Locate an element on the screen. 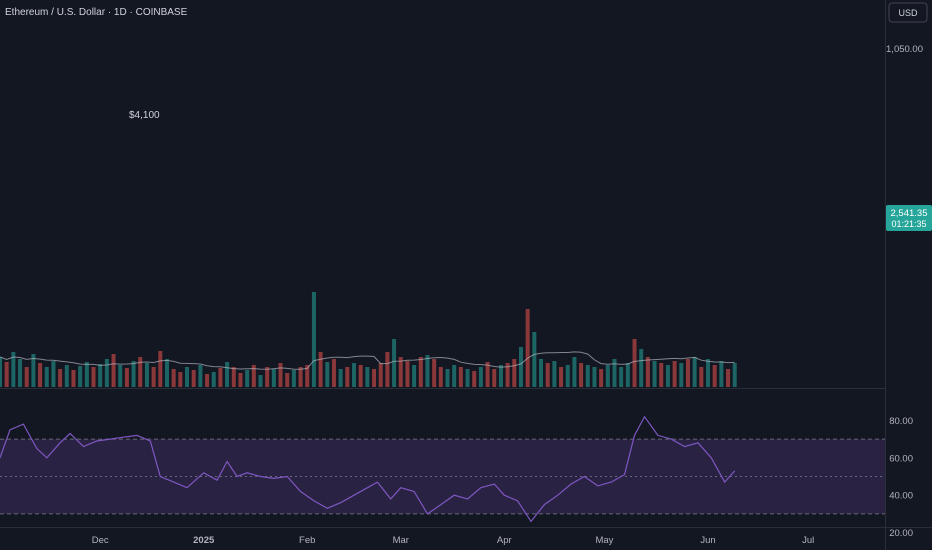 The image size is (932, 550). time-axis: Dec 2025 Feb Mar Apr May Jun Jul is located at coordinates (453, 540).